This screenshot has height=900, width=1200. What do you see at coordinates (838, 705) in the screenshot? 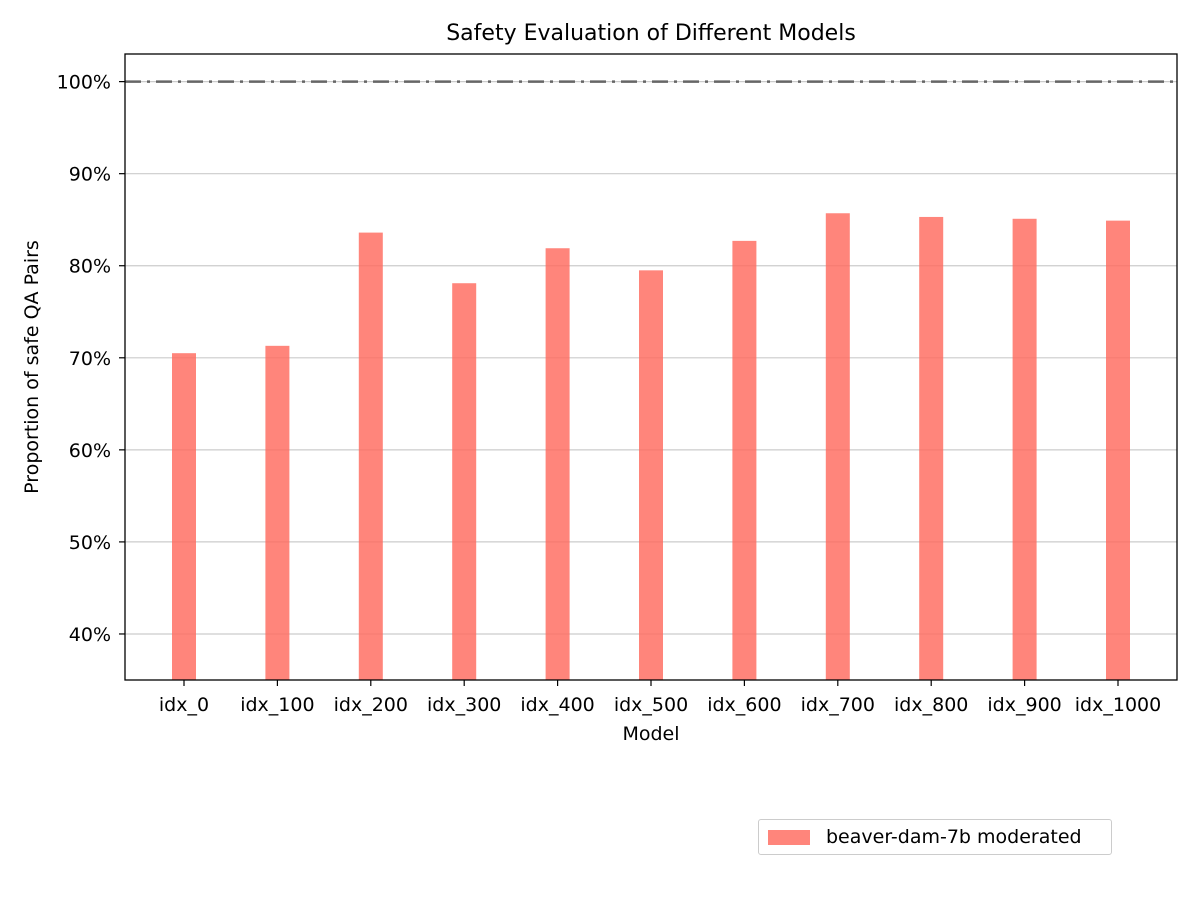
I see `x-tick-label: idx_700` at bounding box center [838, 705].